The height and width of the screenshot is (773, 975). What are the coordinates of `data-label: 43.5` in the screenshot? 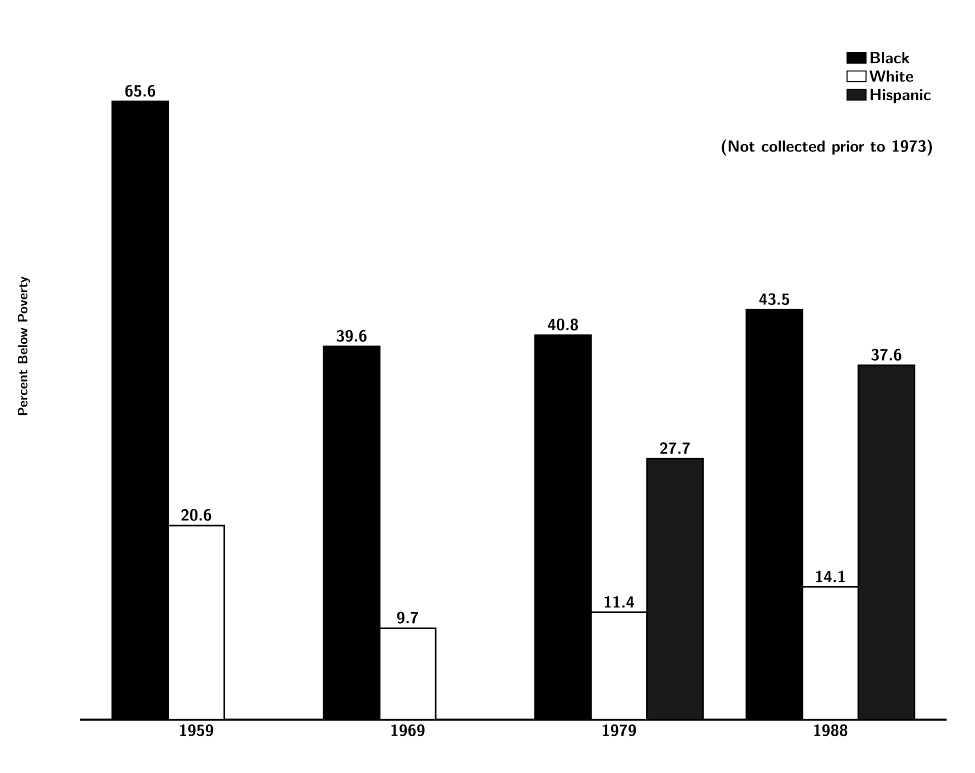 It's located at (774, 299).